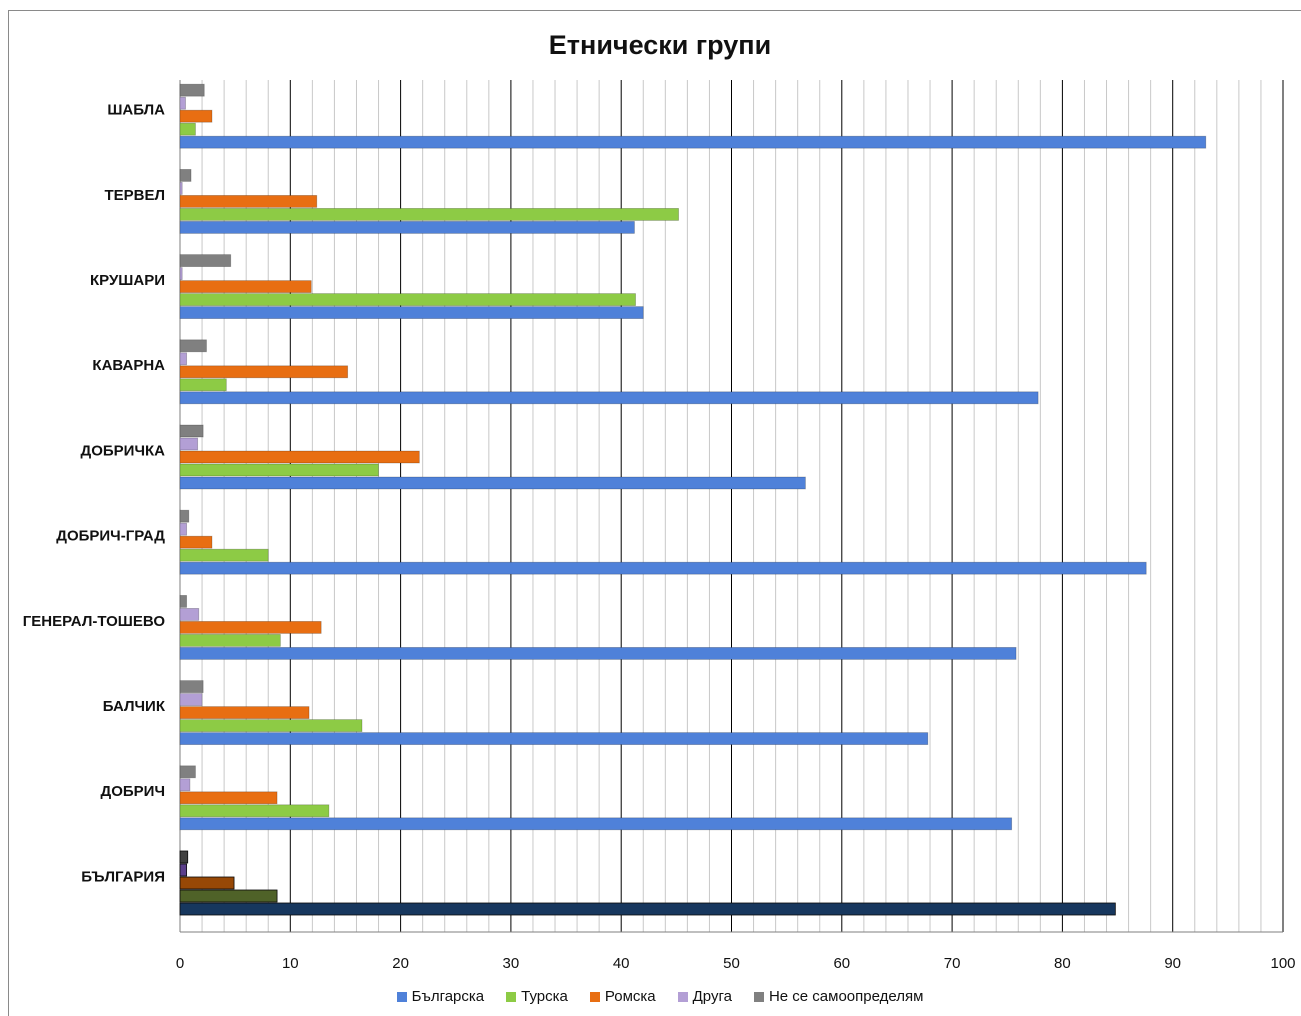  What do you see at coordinates (400, 963) in the screenshot?
I see `x-tick-label: 20` at bounding box center [400, 963].